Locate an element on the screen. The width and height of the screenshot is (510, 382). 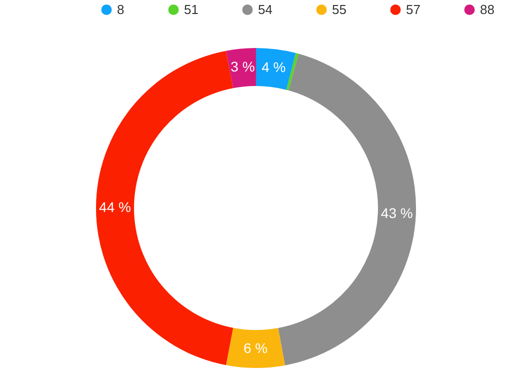
legend-label: 57 is located at coordinates (413, 9).